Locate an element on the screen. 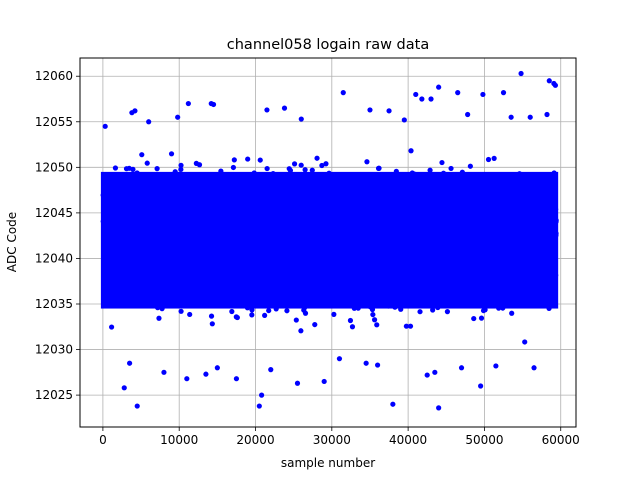  y-axis-label: ADC Code is located at coordinates (12, 242).